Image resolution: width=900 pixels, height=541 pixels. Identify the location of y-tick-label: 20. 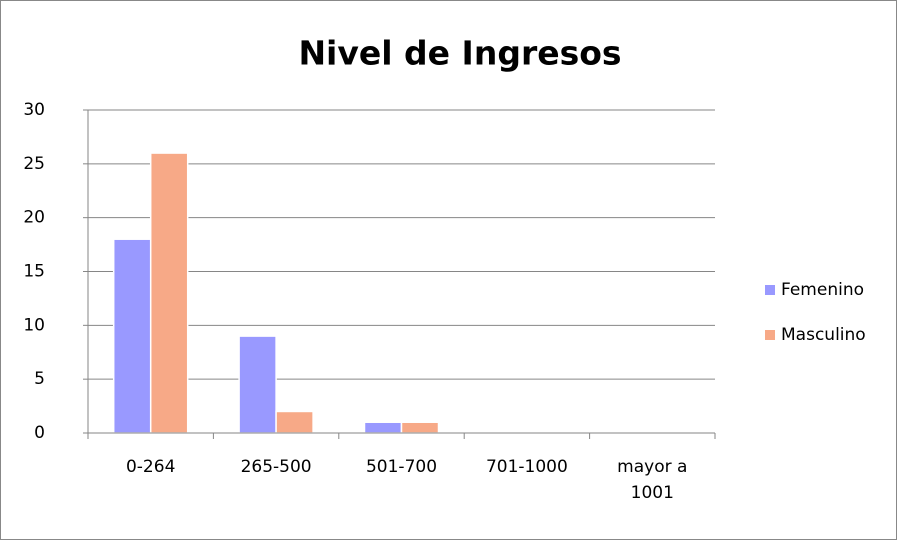
(34, 218).